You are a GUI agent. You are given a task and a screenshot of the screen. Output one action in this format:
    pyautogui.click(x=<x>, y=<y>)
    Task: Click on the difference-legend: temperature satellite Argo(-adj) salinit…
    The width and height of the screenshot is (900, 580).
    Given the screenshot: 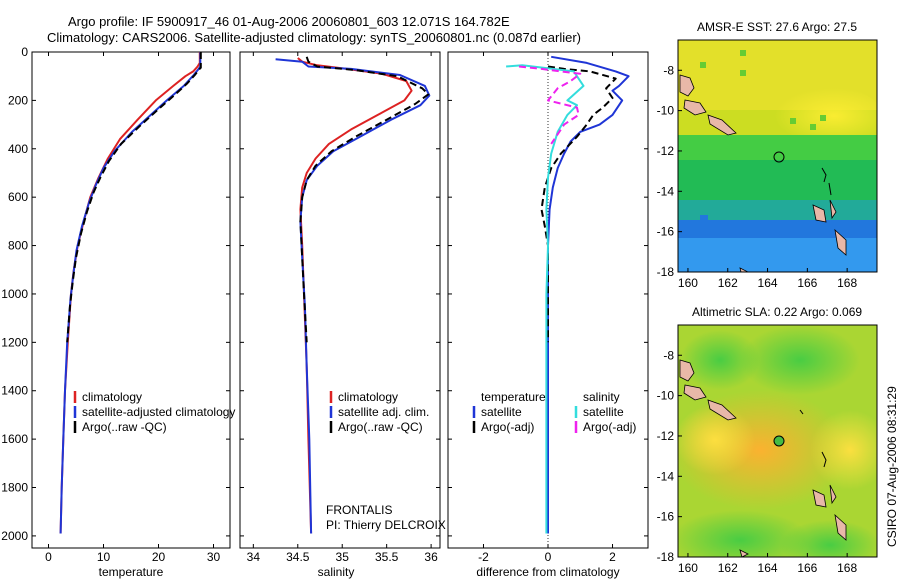 What is the action you would take?
    pyautogui.click(x=554, y=412)
    